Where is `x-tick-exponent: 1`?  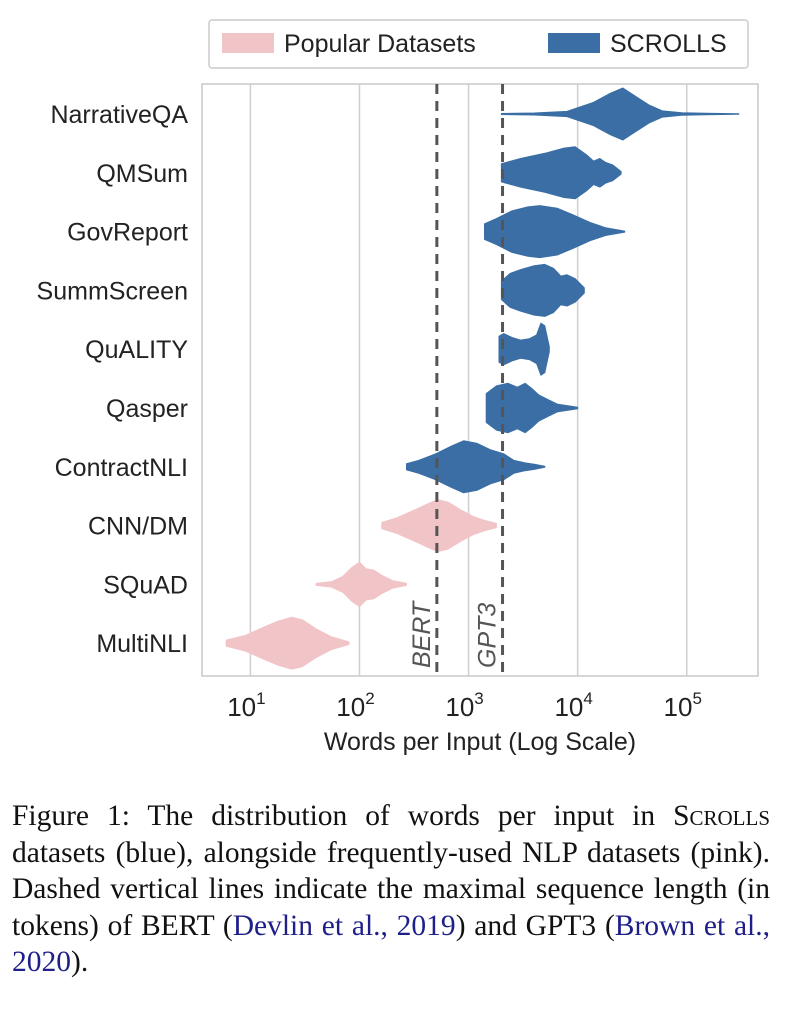 x-tick-exponent: 1 is located at coordinates (260, 698).